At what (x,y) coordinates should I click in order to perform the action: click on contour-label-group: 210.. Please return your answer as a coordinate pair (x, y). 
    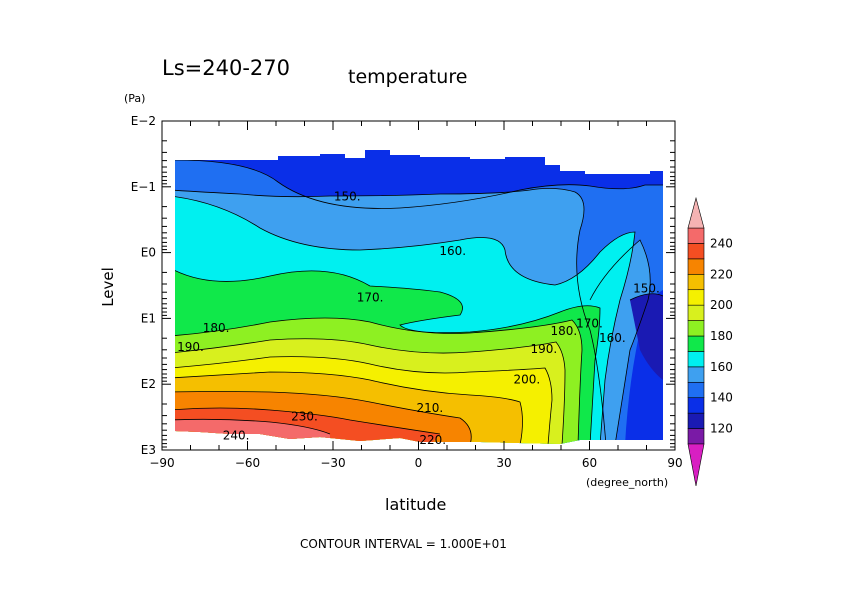
    Looking at the image, I should click on (430, 408).